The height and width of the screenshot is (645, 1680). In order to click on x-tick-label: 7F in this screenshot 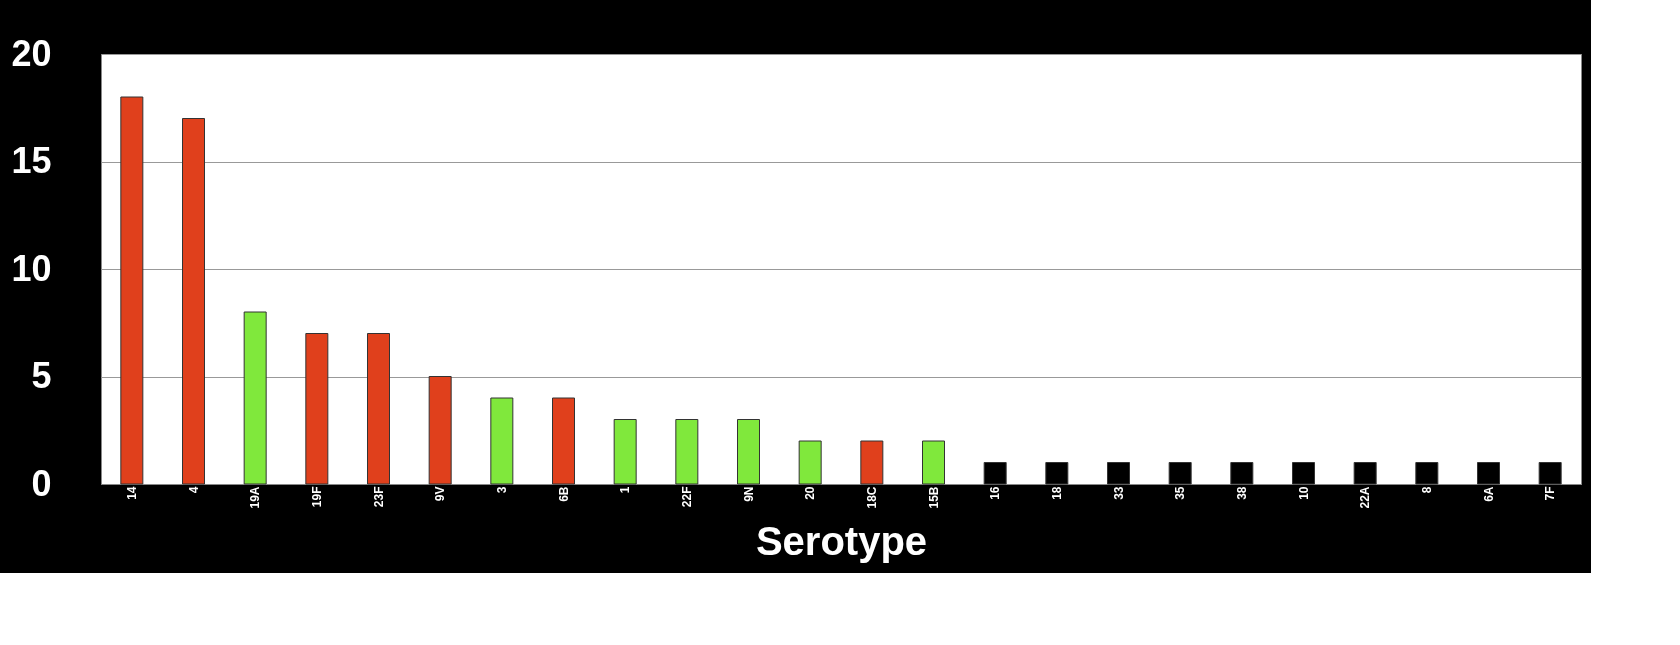, I will do `click(1550, 493)`.